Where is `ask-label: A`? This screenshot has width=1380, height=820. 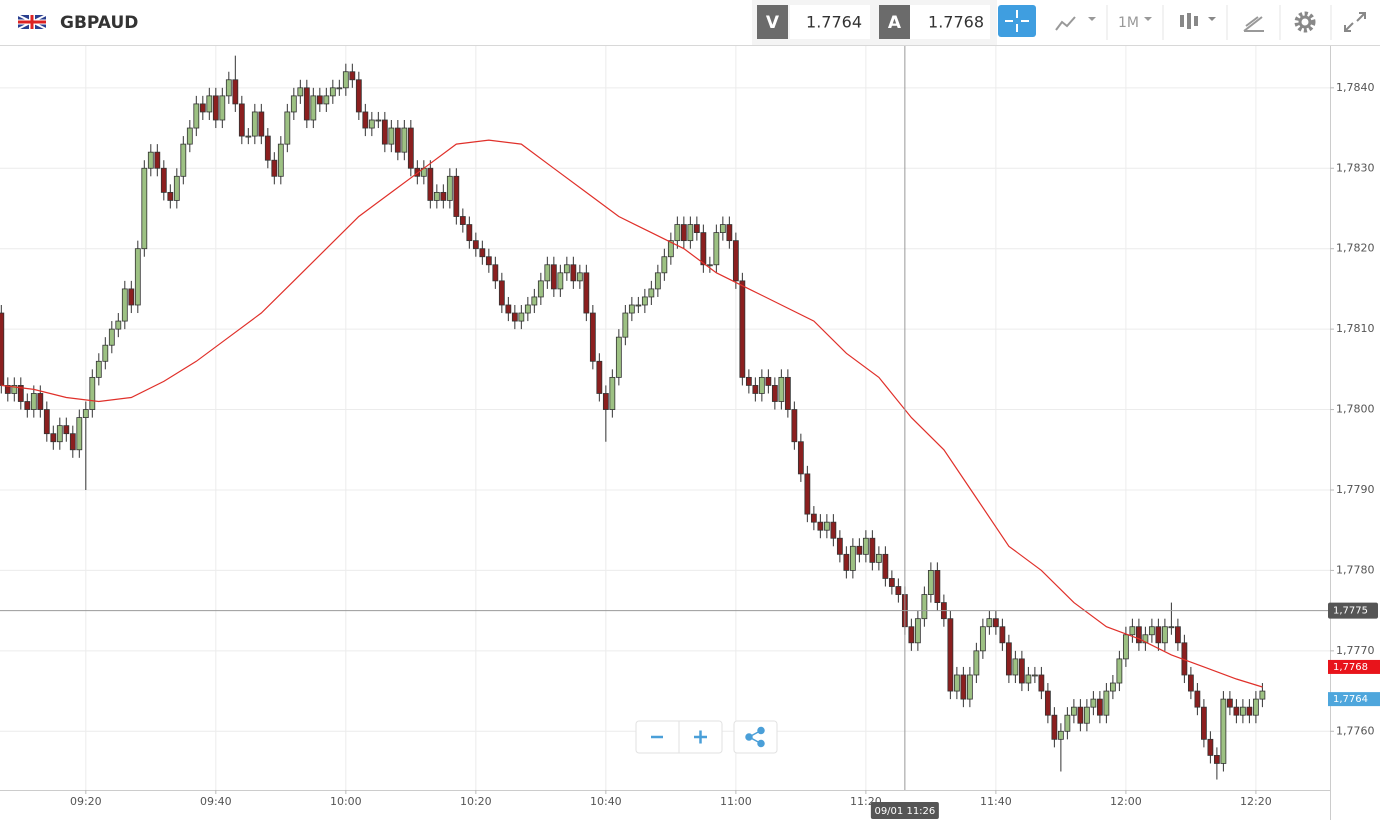
ask-label: A is located at coordinates (895, 23).